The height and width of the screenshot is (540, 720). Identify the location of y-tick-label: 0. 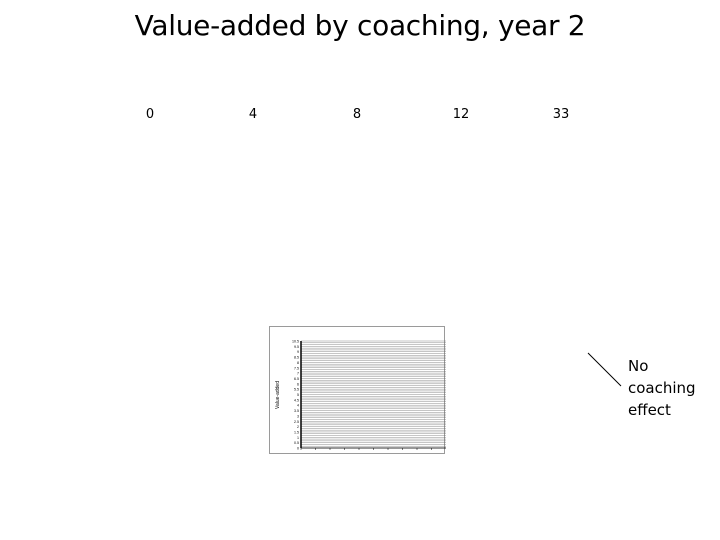
(298, 449).